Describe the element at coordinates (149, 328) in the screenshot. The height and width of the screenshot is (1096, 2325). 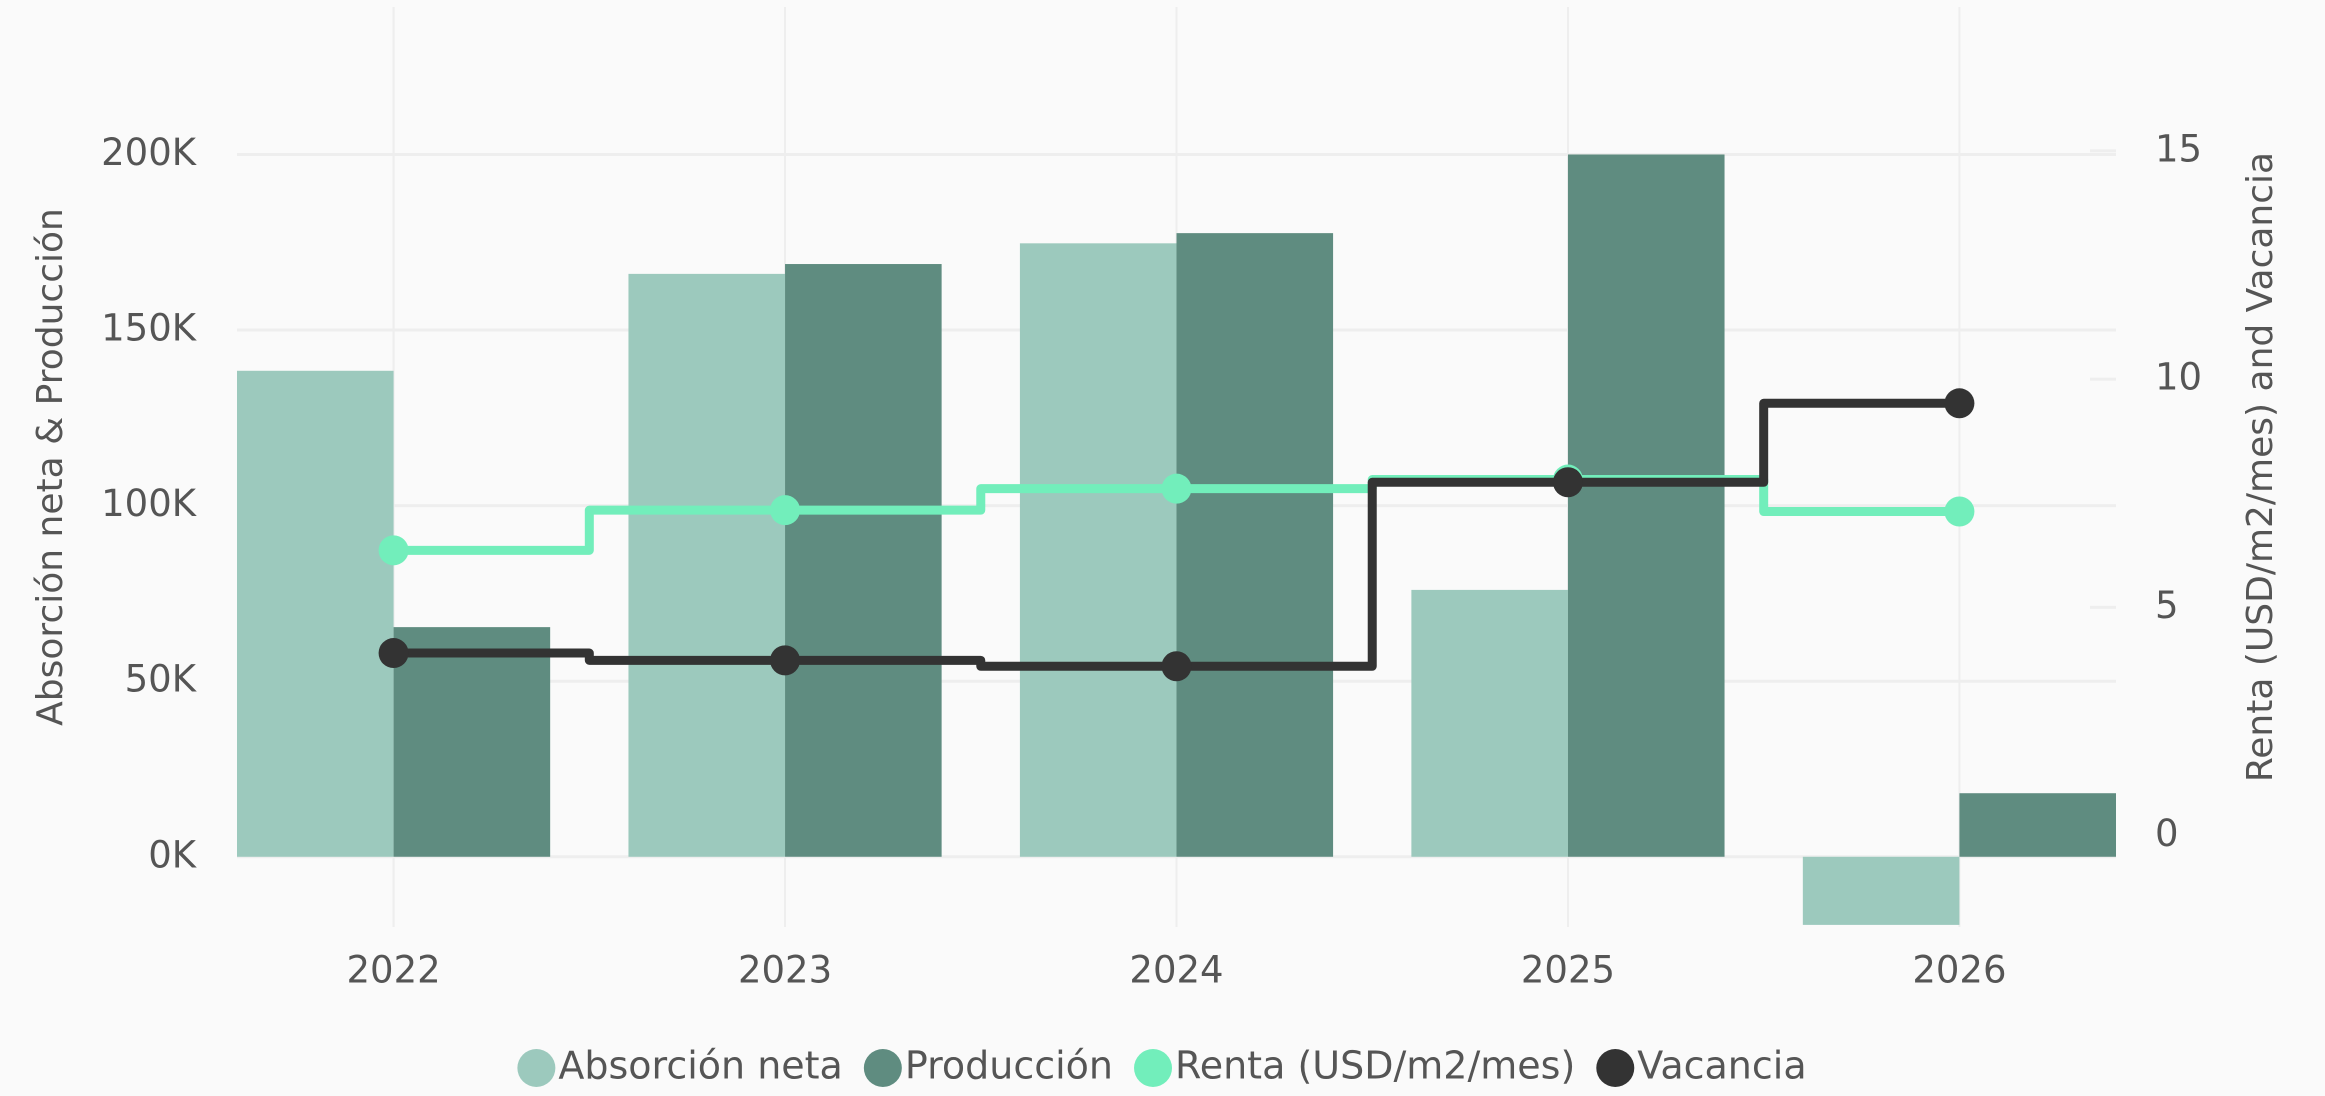
I see `y-tick-label: 150K` at that location.